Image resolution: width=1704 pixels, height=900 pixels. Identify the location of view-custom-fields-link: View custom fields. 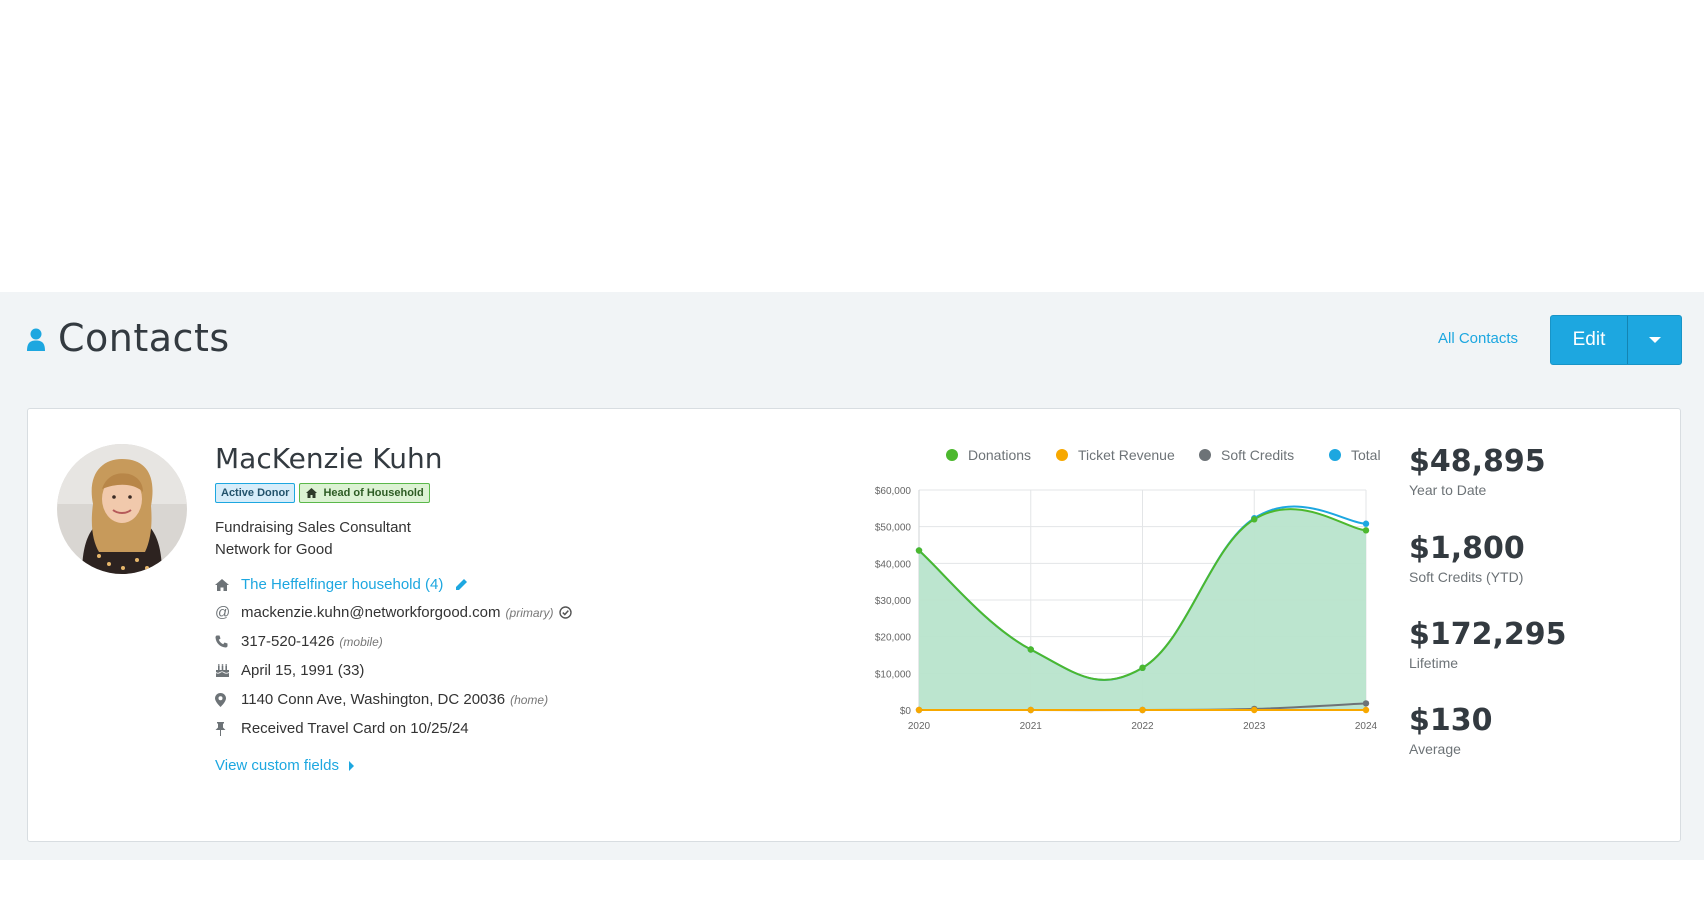
(284, 765).